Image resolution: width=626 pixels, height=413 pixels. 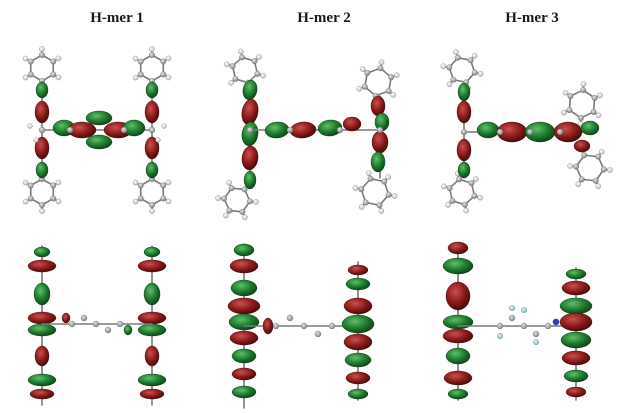 I want to click on panel-hmer-2-top, so click(x=307, y=134).